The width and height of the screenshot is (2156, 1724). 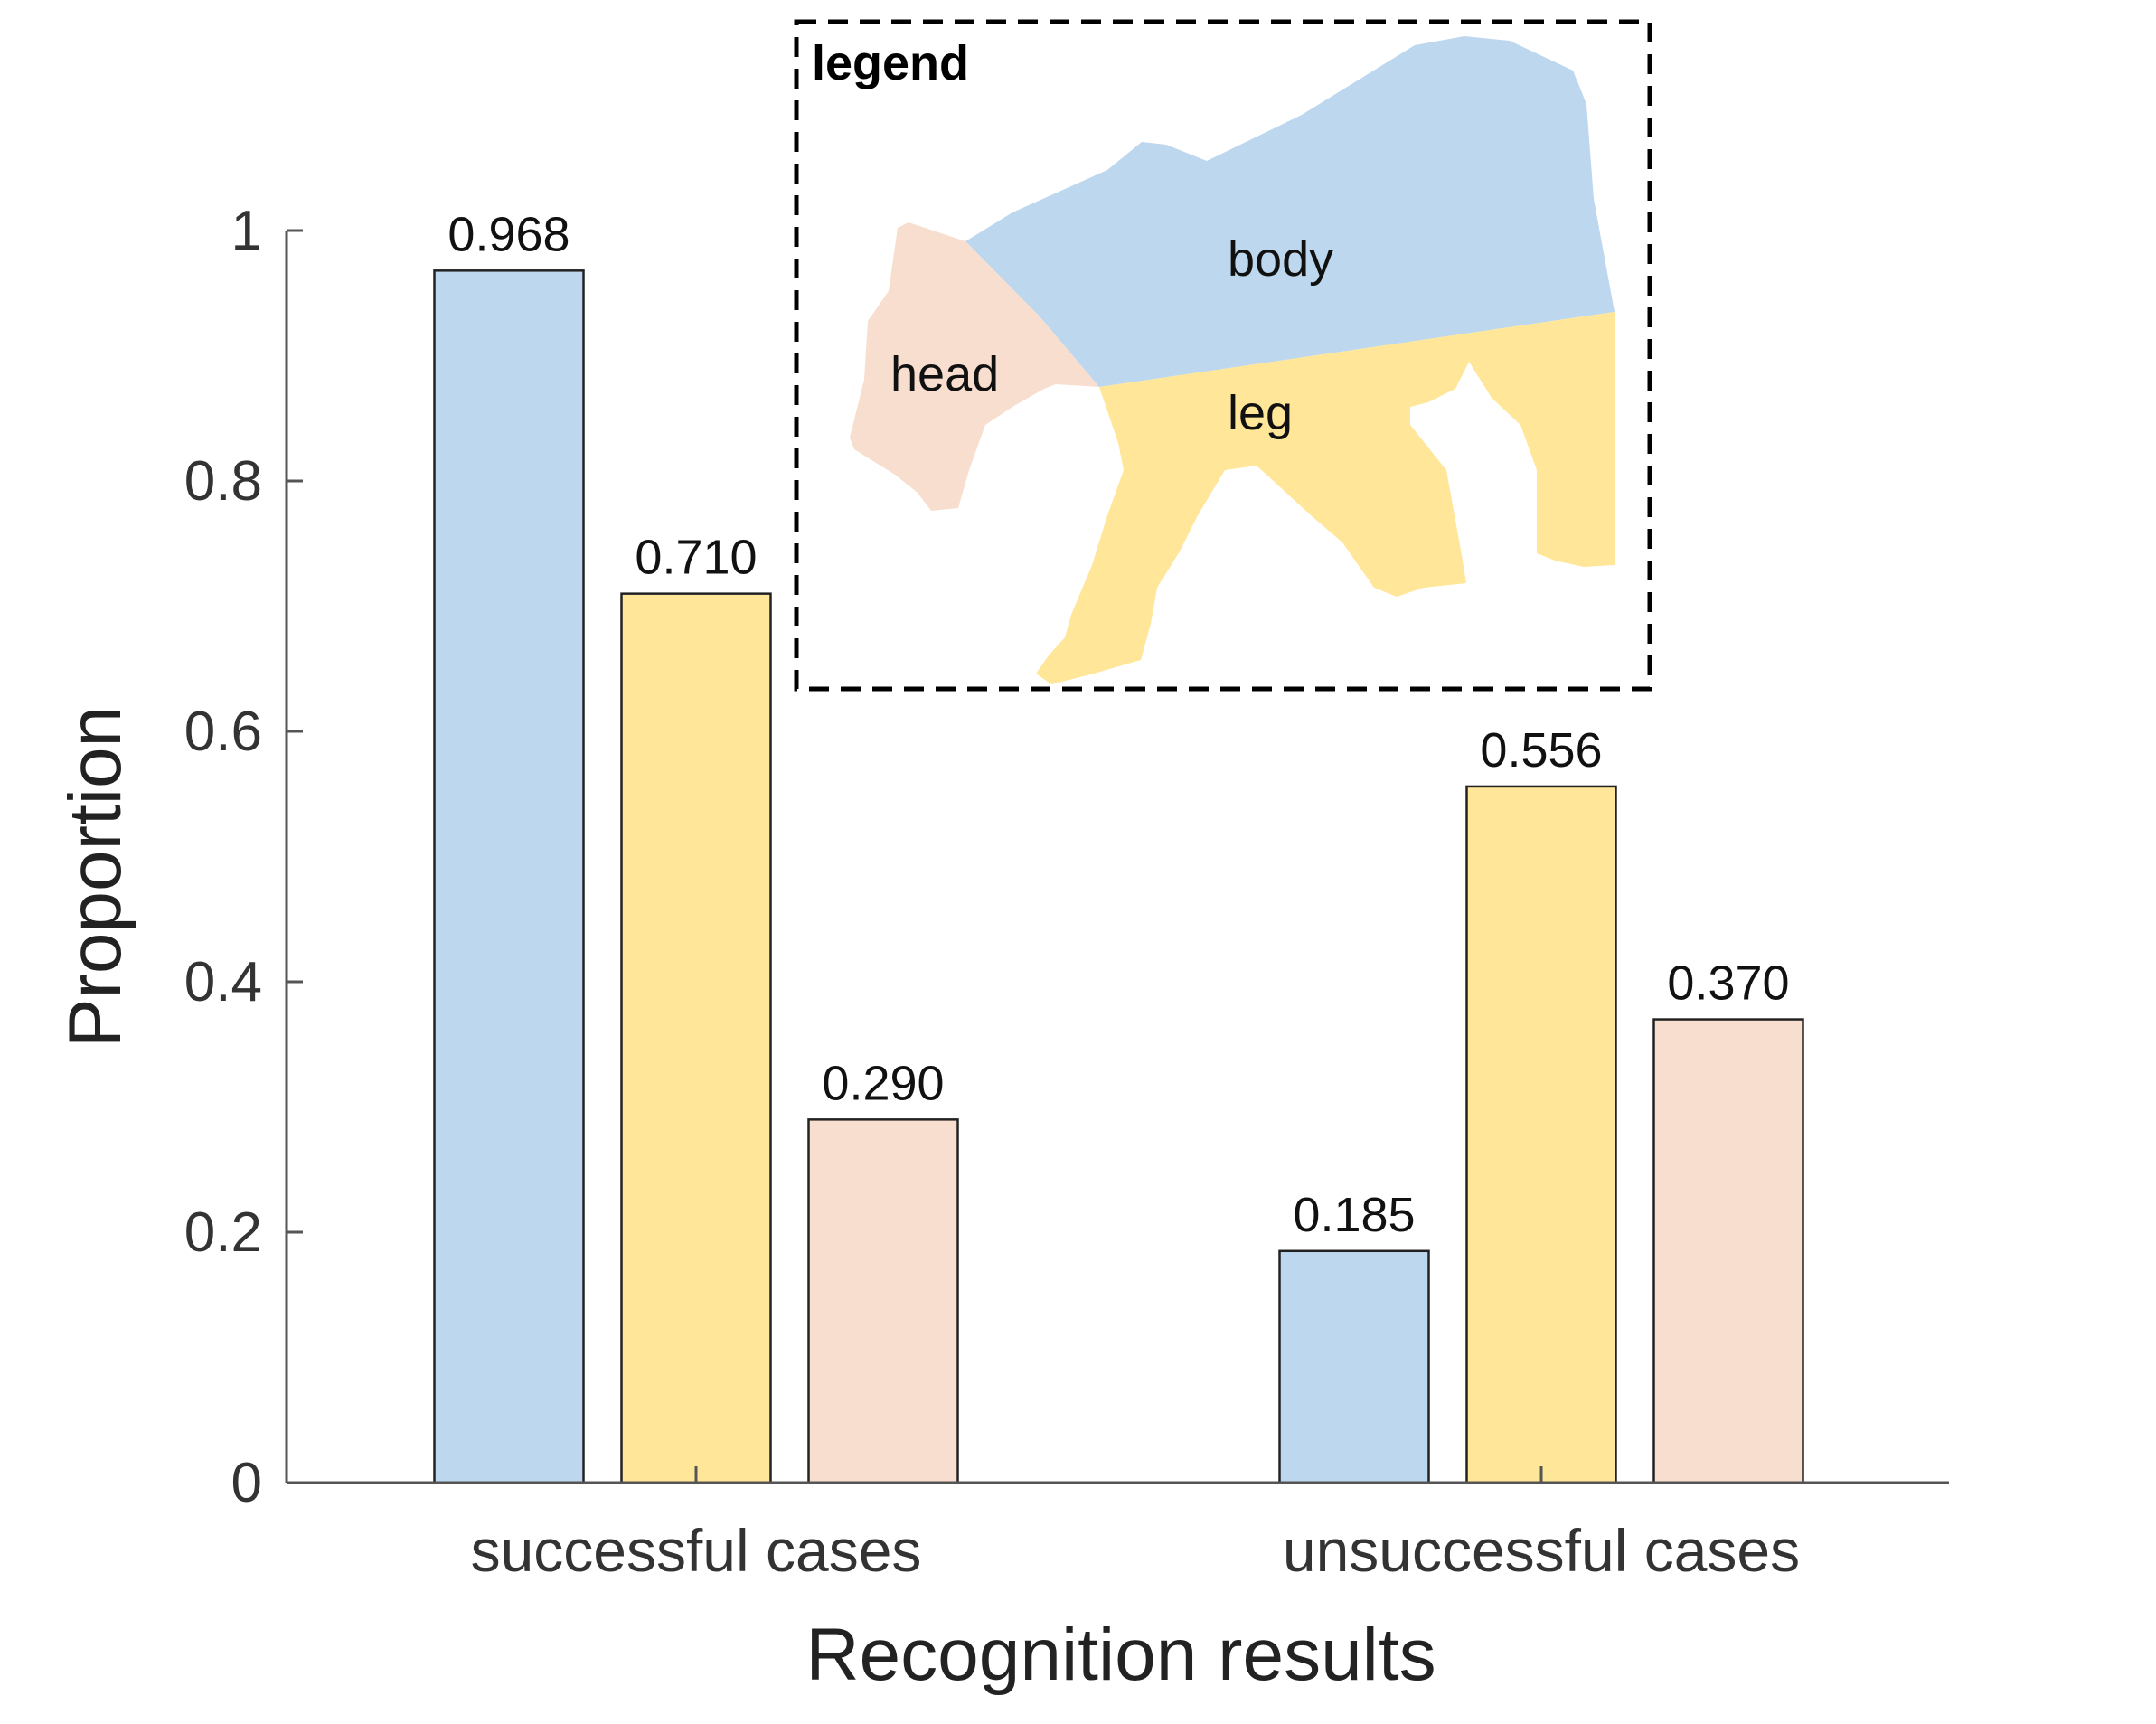 I want to click on animal-silhouette-icon, so click(x=1232, y=360).